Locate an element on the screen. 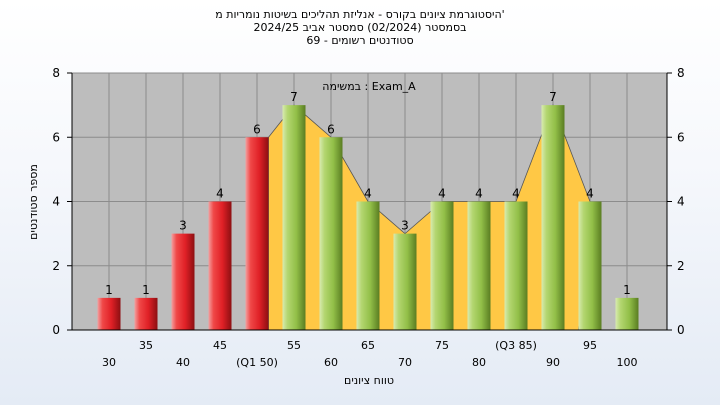  y-tick-label-right: 8 is located at coordinates (681, 73).